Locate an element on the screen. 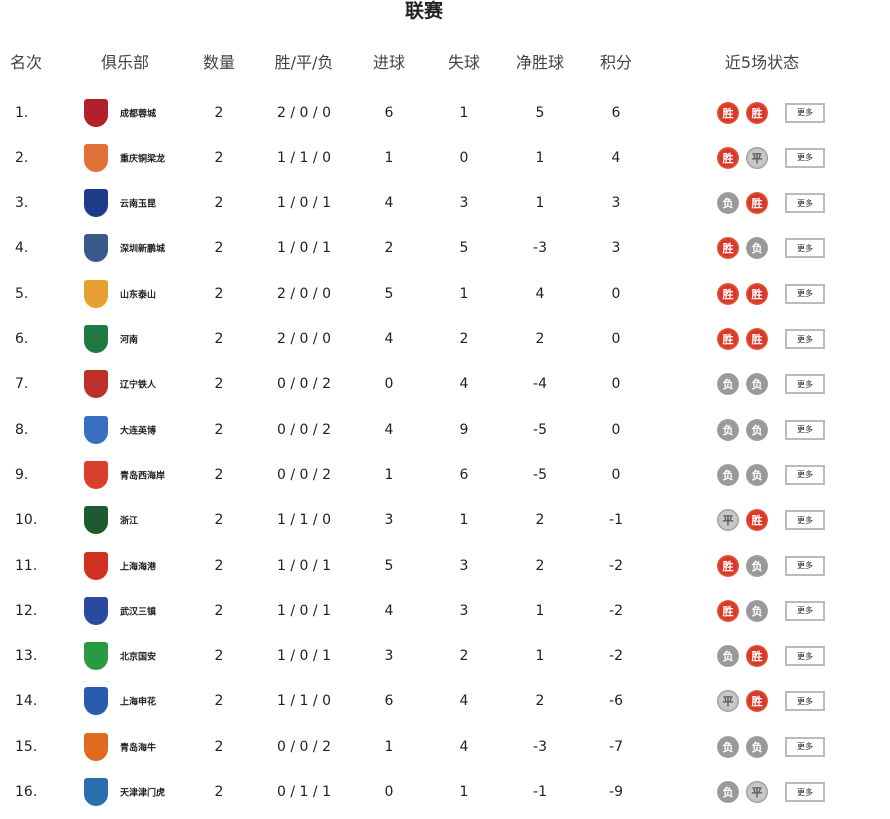 Image resolution: width=890 pixels, height=819 pixels. goals-against: 1 is located at coordinates (464, 792).